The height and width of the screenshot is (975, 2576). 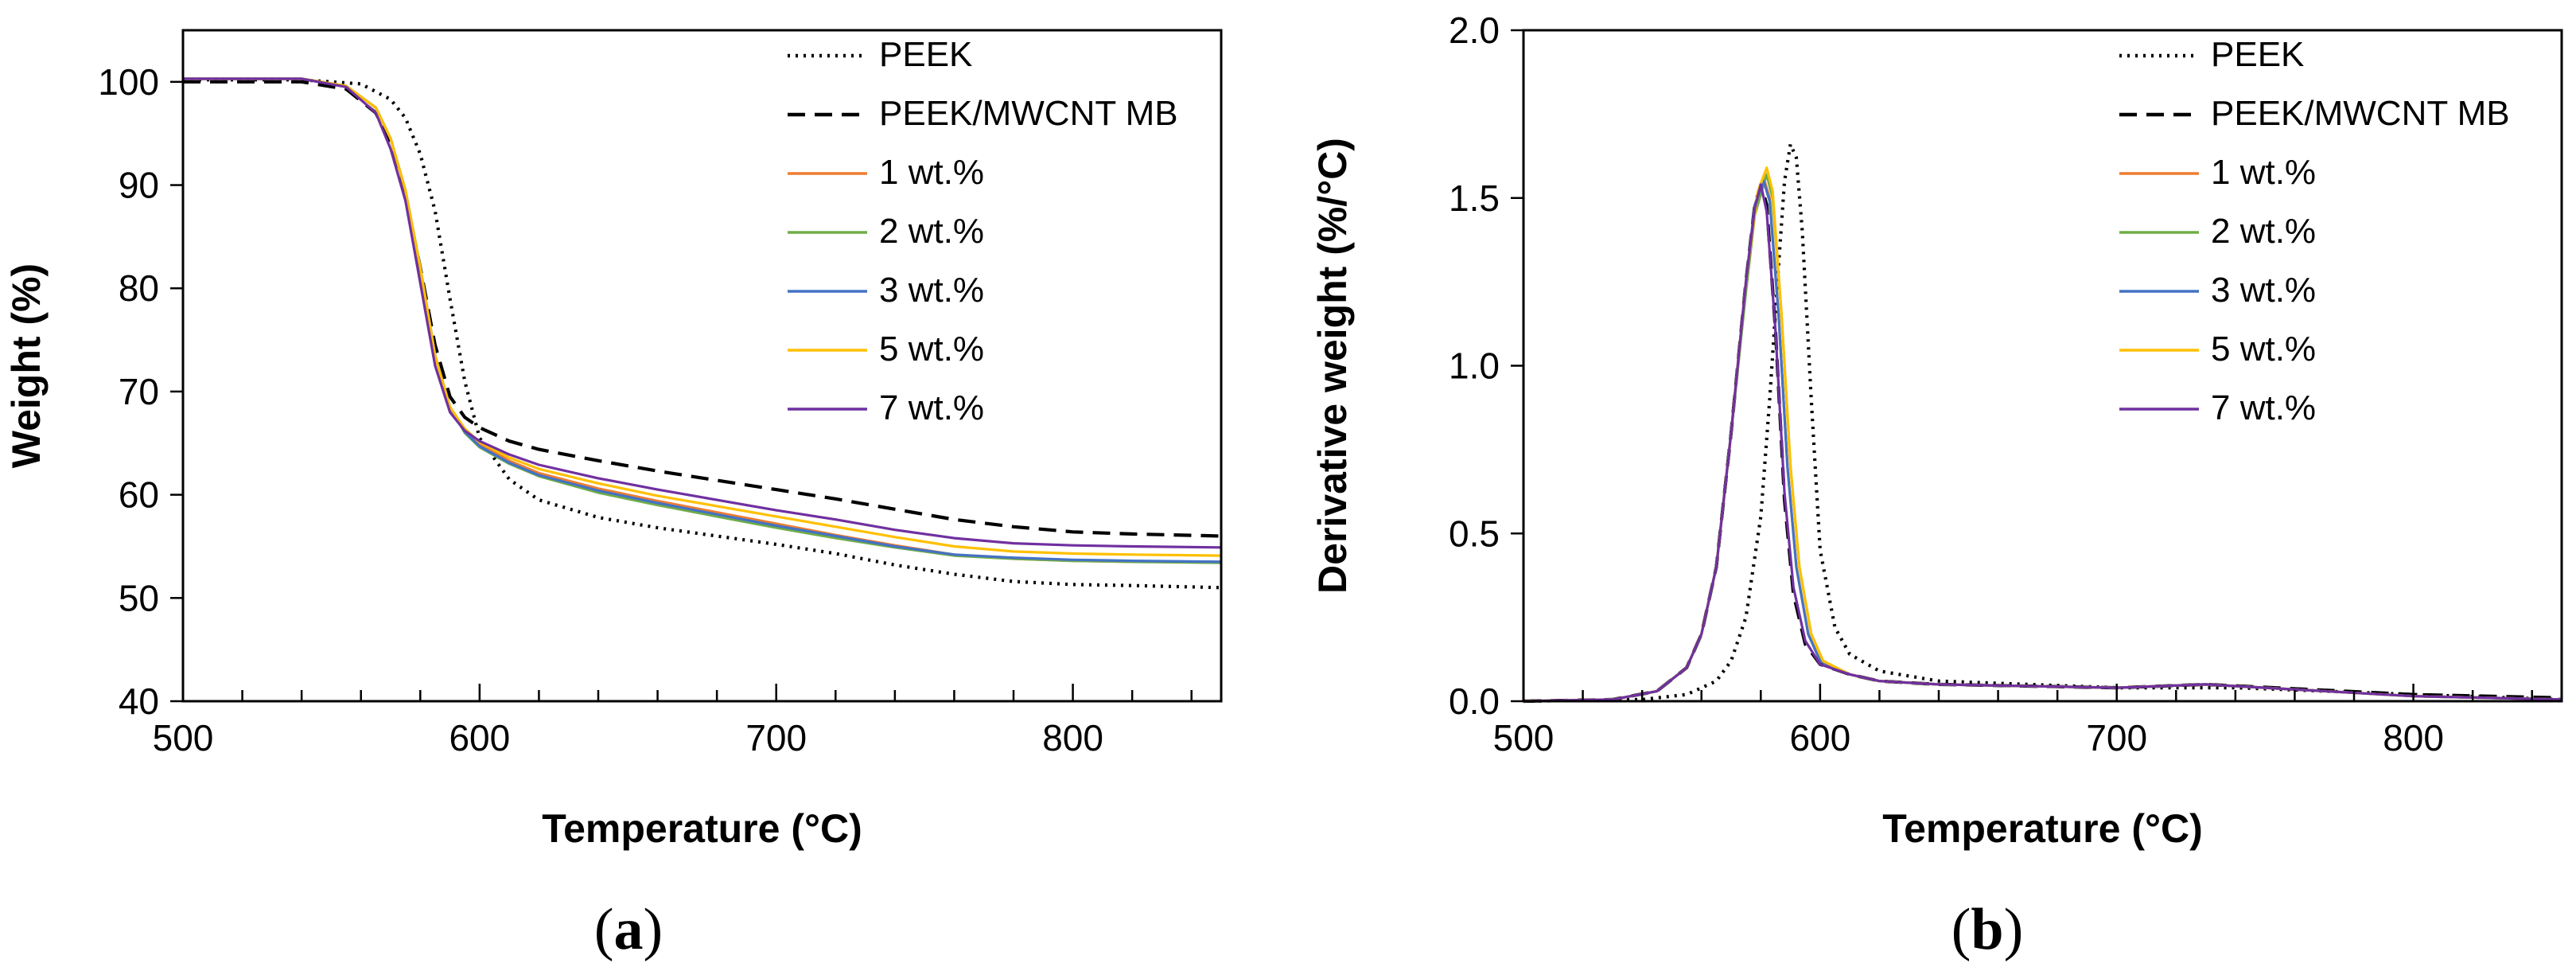 I want to click on weight-chart-y-tick-label: 70, so click(x=139, y=391).